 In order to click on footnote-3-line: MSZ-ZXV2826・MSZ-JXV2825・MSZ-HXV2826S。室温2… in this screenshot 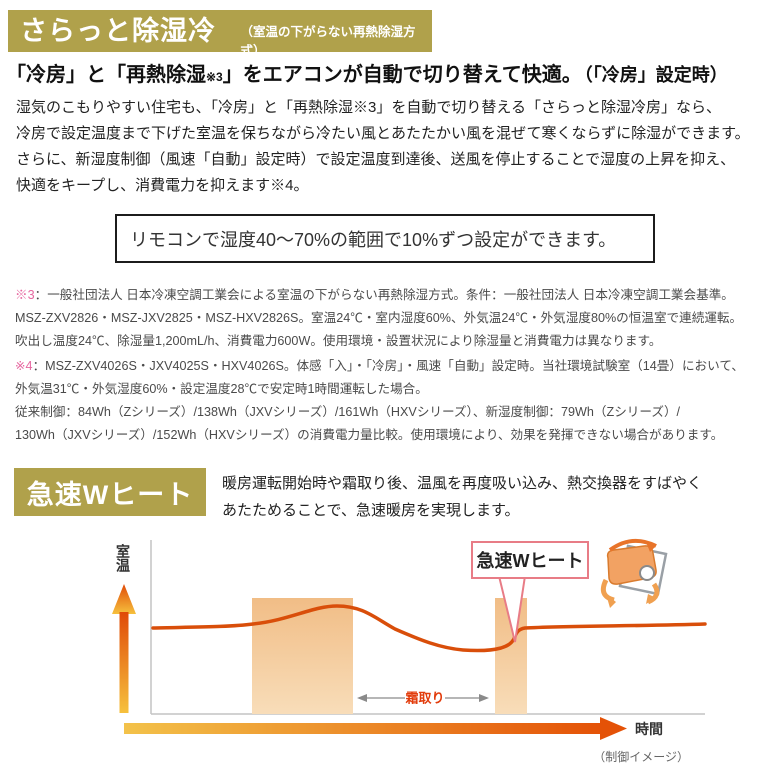, I will do `click(379, 318)`.